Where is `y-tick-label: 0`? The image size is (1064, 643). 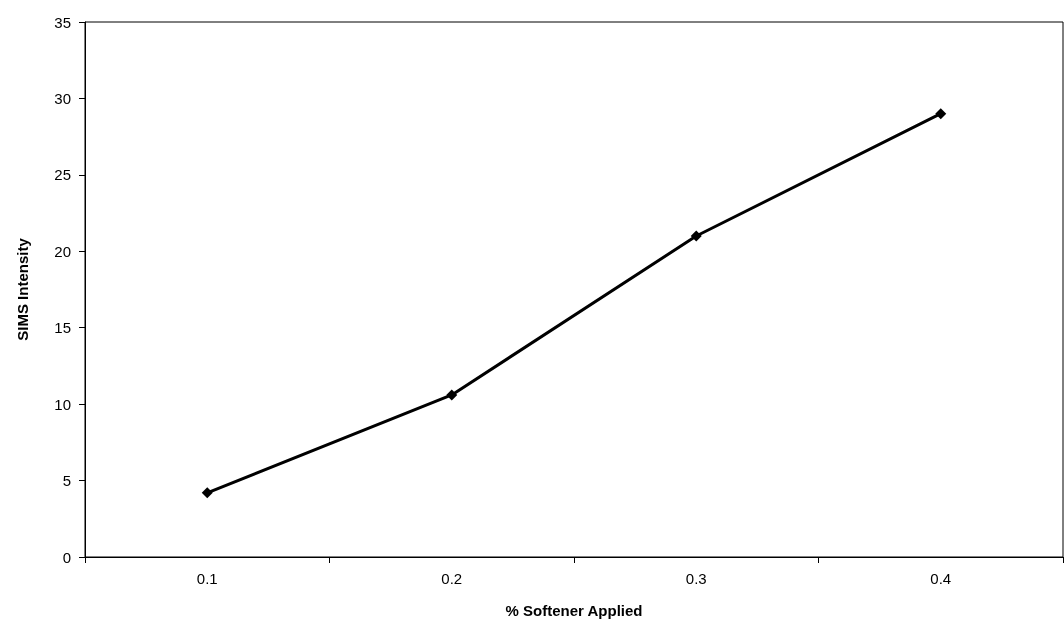 y-tick-label: 0 is located at coordinates (66, 557).